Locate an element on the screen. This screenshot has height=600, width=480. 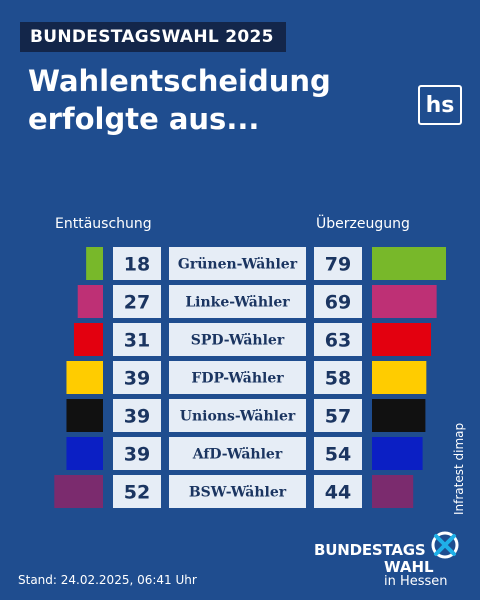
logo-text-line1: BUNDESTAGS is located at coordinates (370, 550).